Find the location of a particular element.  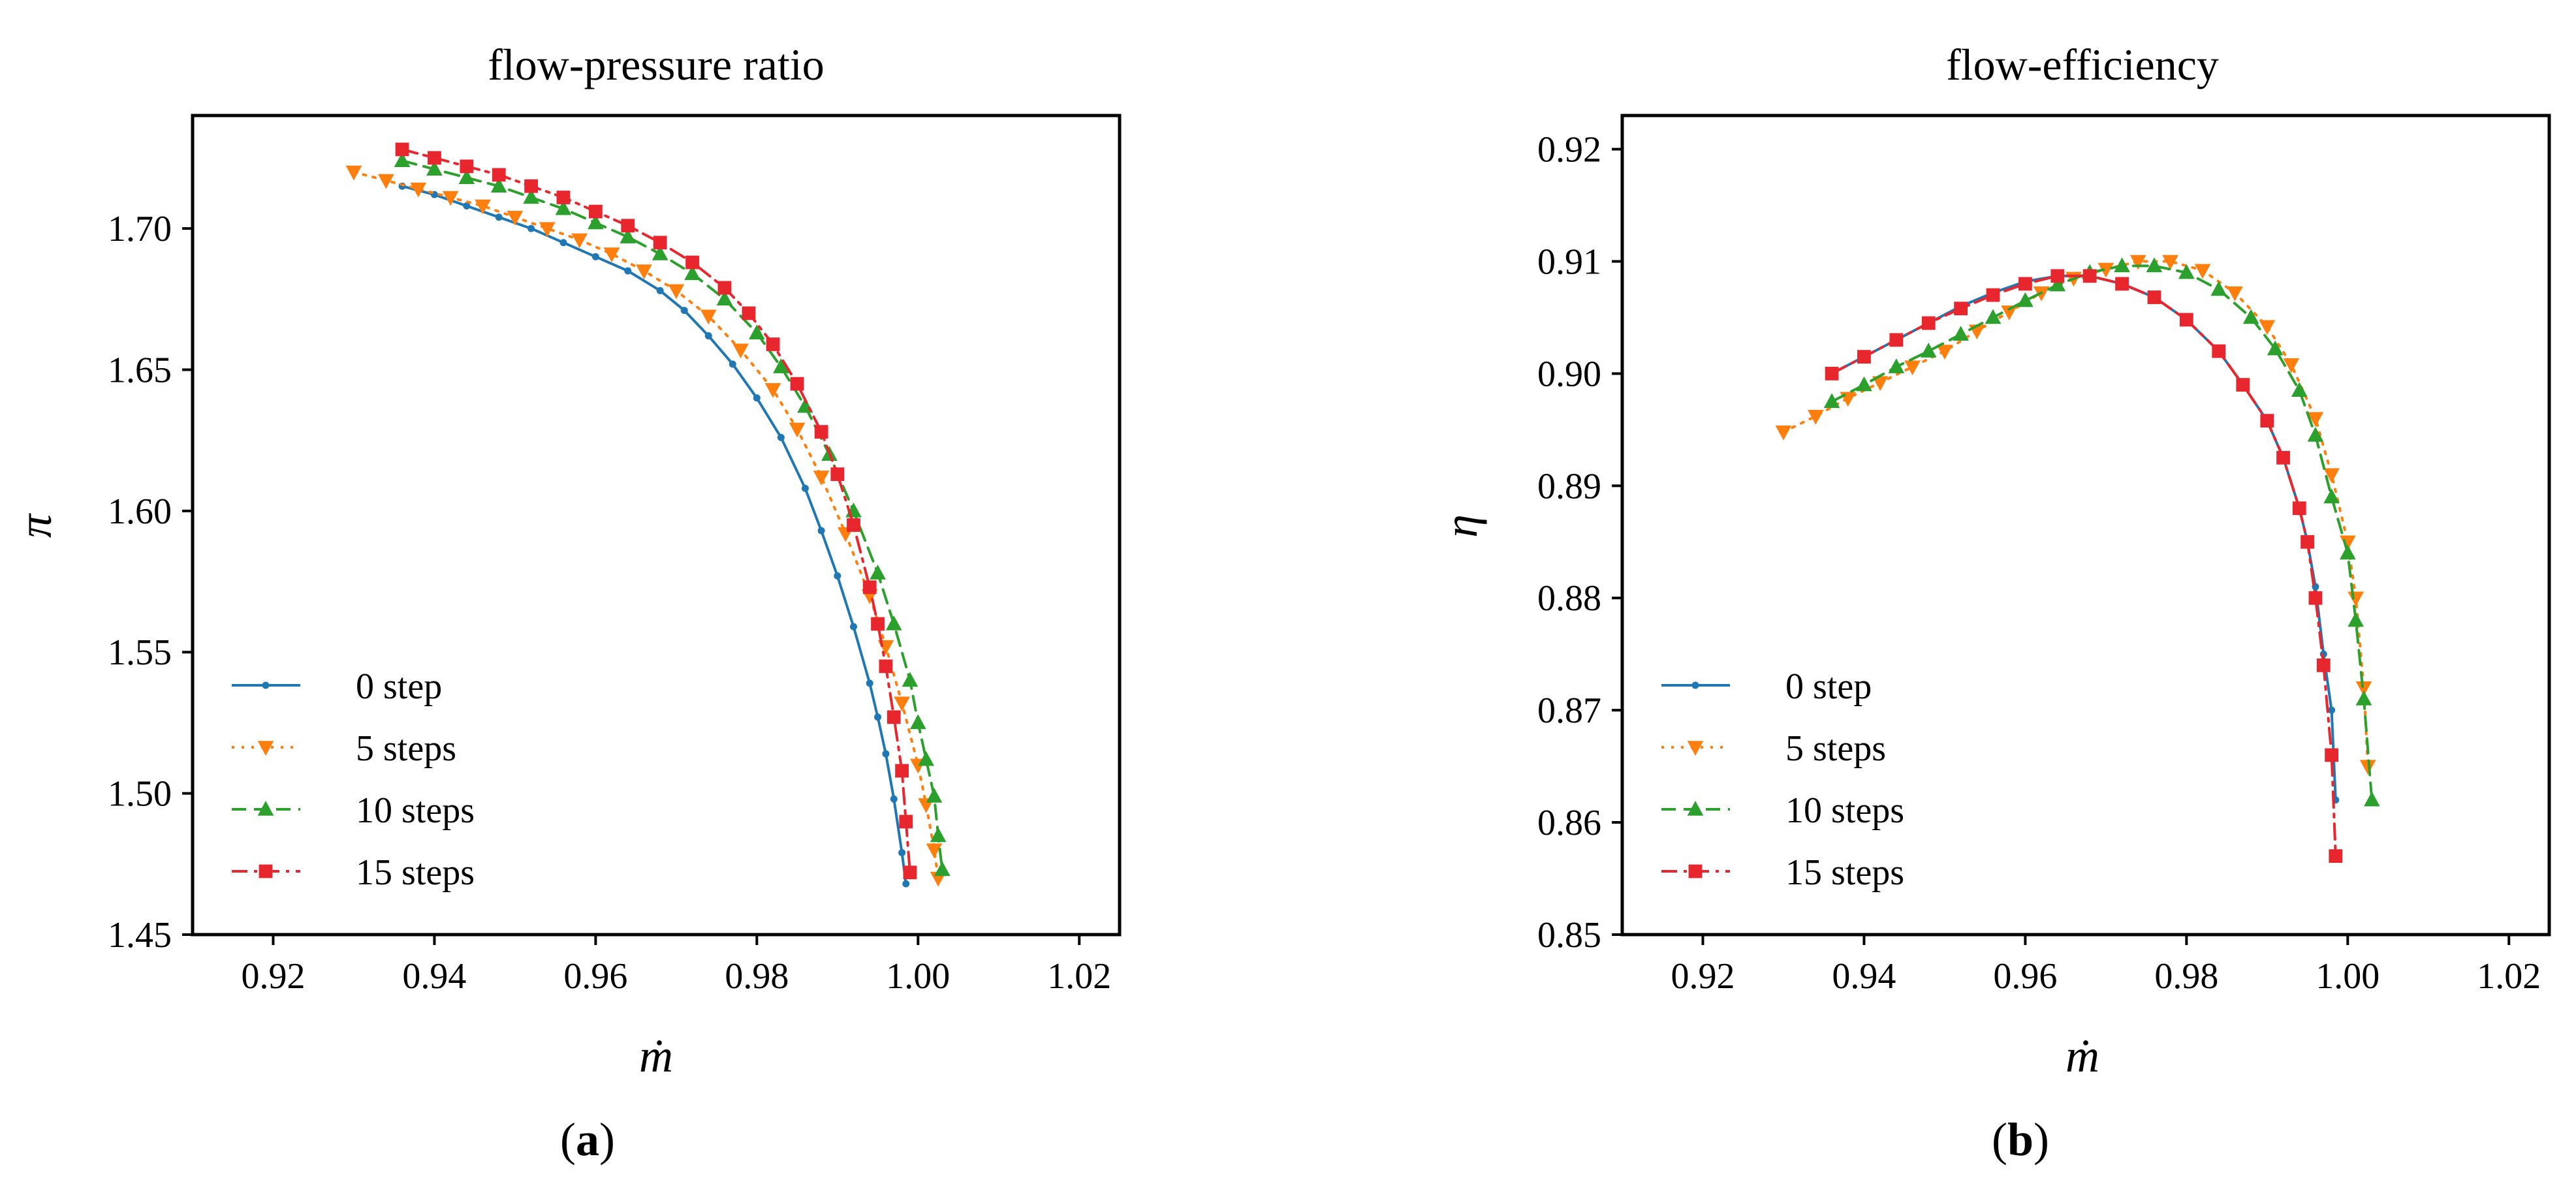

series-15-steps is located at coordinates (656, 511).